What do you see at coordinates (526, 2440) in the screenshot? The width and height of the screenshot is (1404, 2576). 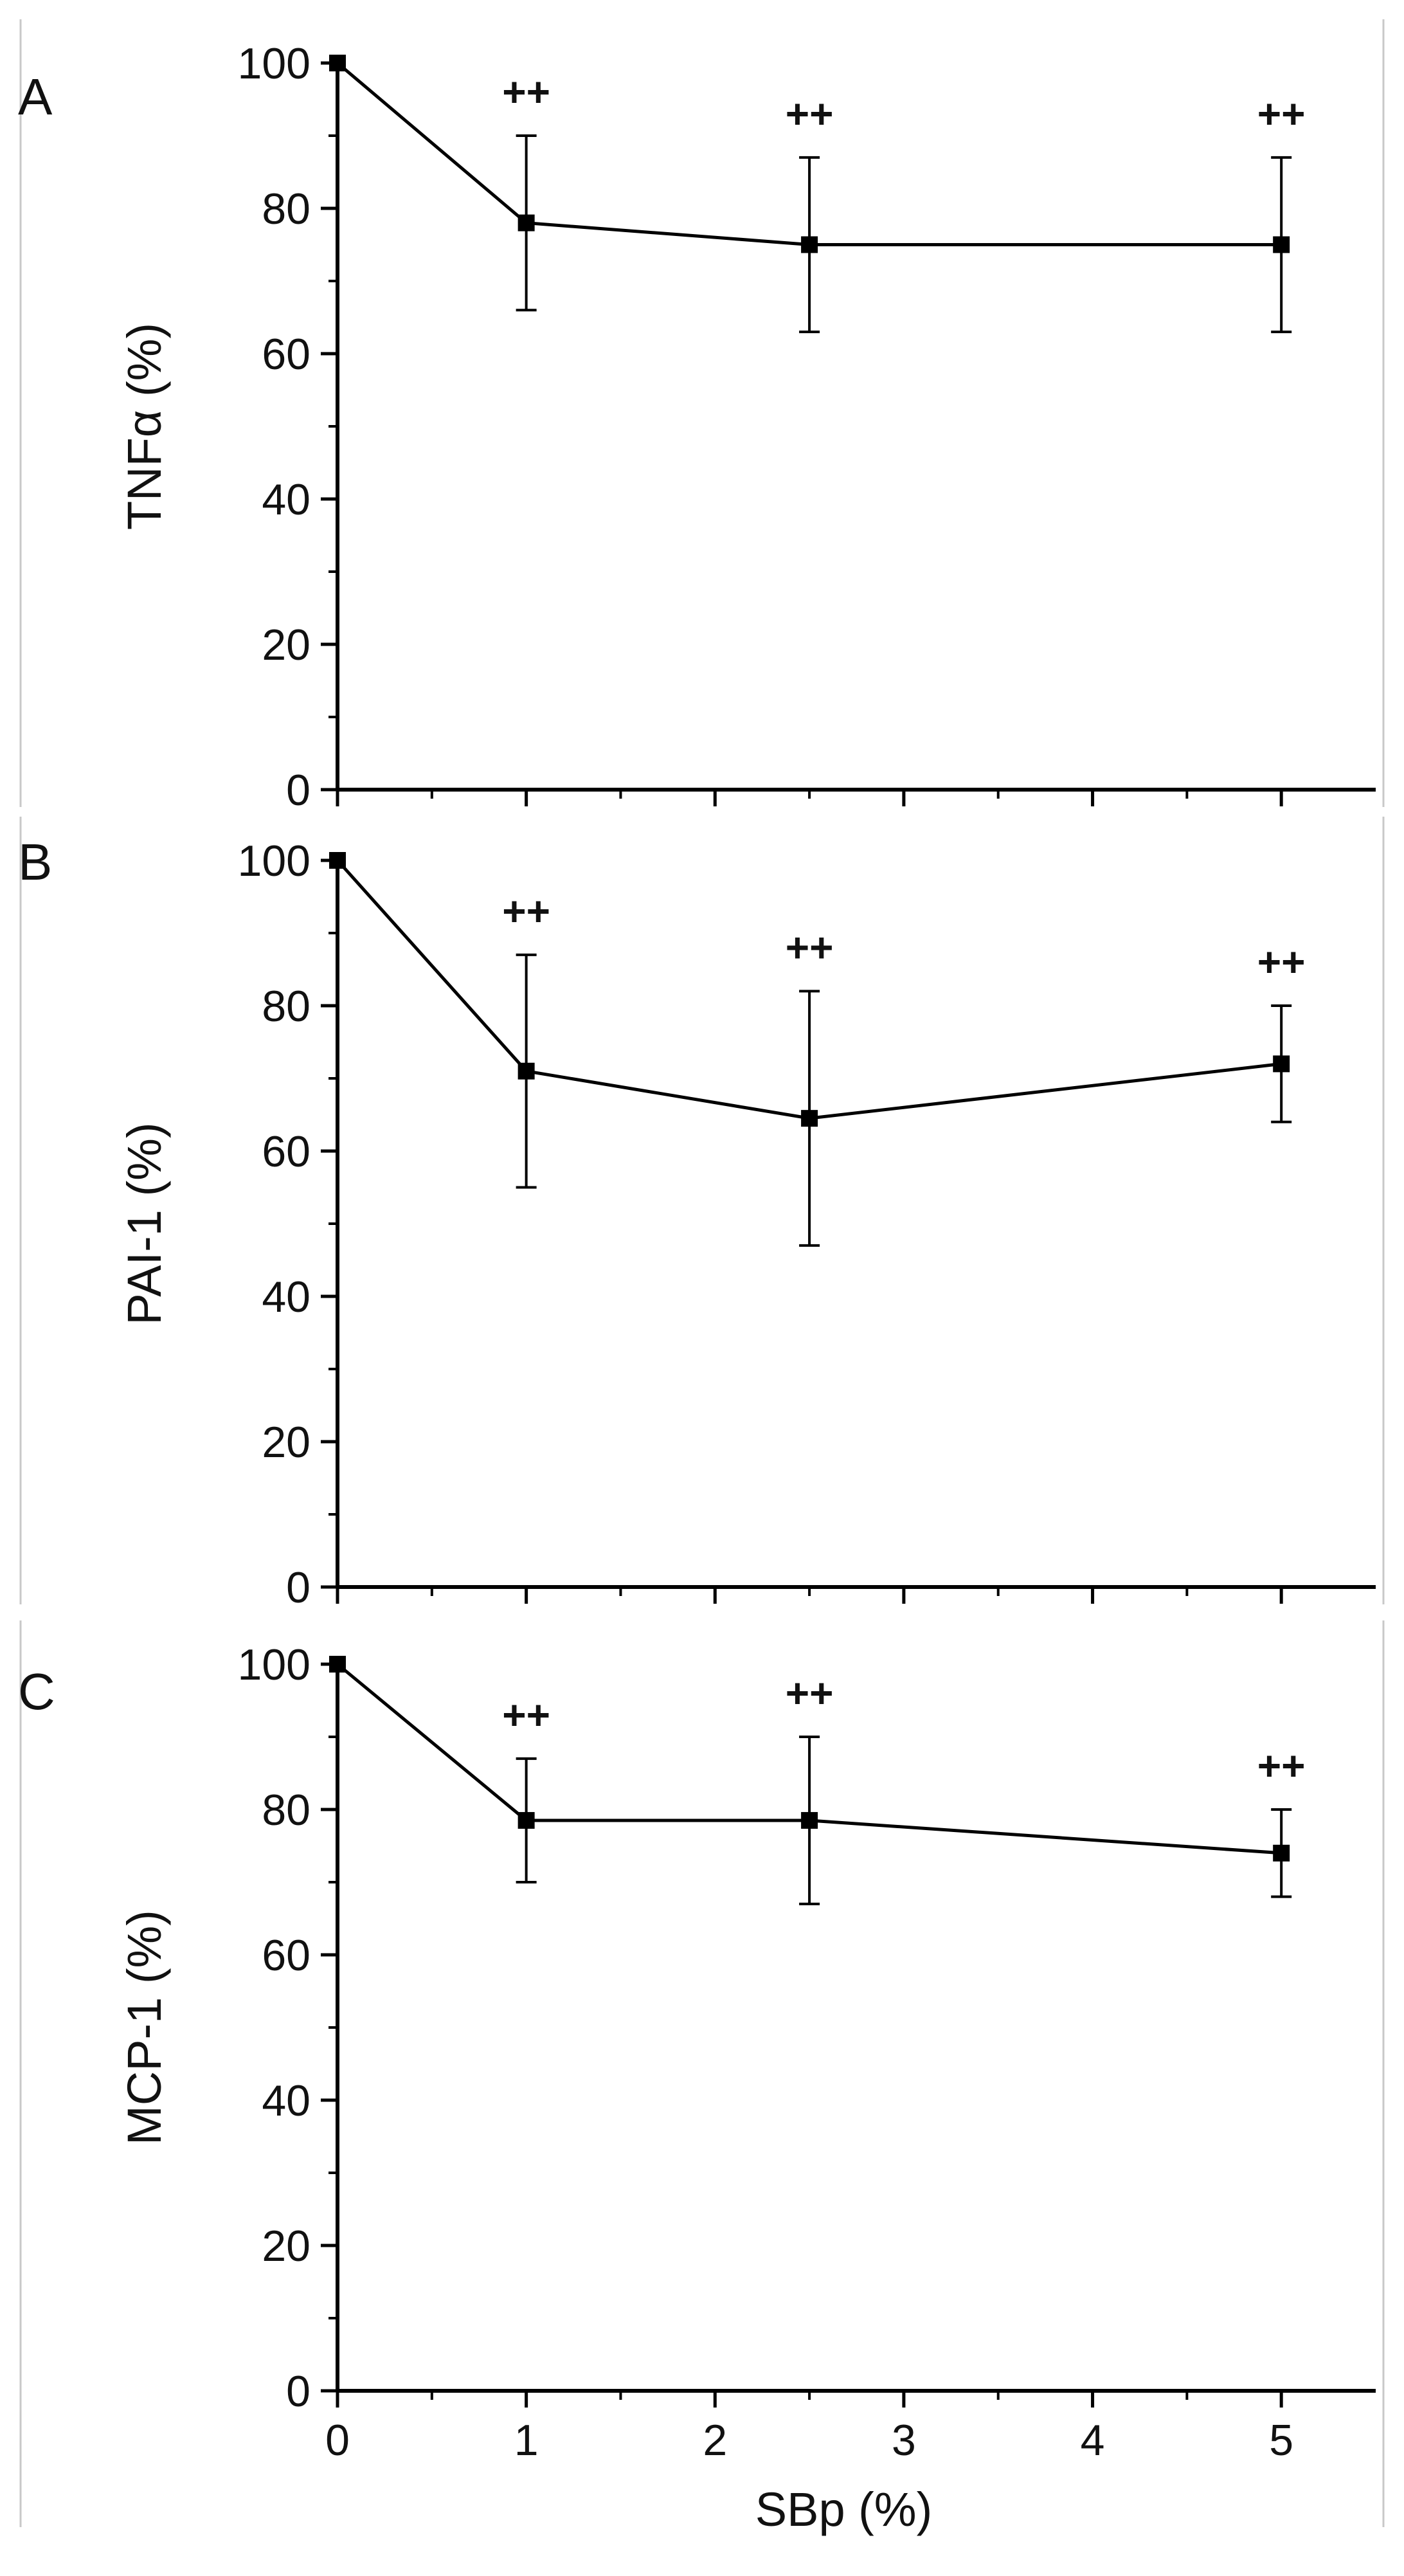 I see `x-tick-label: 1` at bounding box center [526, 2440].